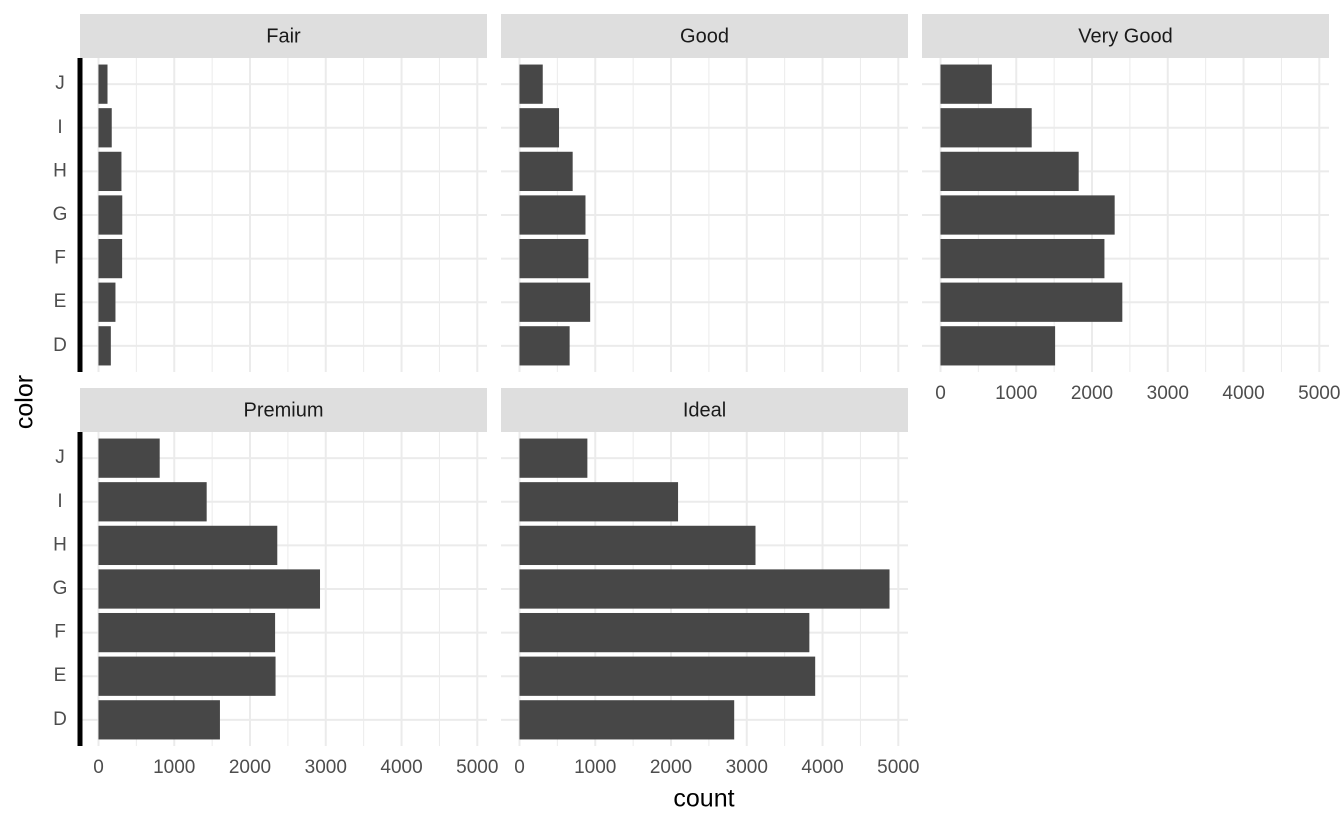 This screenshot has width=1344, height=830. What do you see at coordinates (25, 402) in the screenshot?
I see `y-axis-title: color` at bounding box center [25, 402].